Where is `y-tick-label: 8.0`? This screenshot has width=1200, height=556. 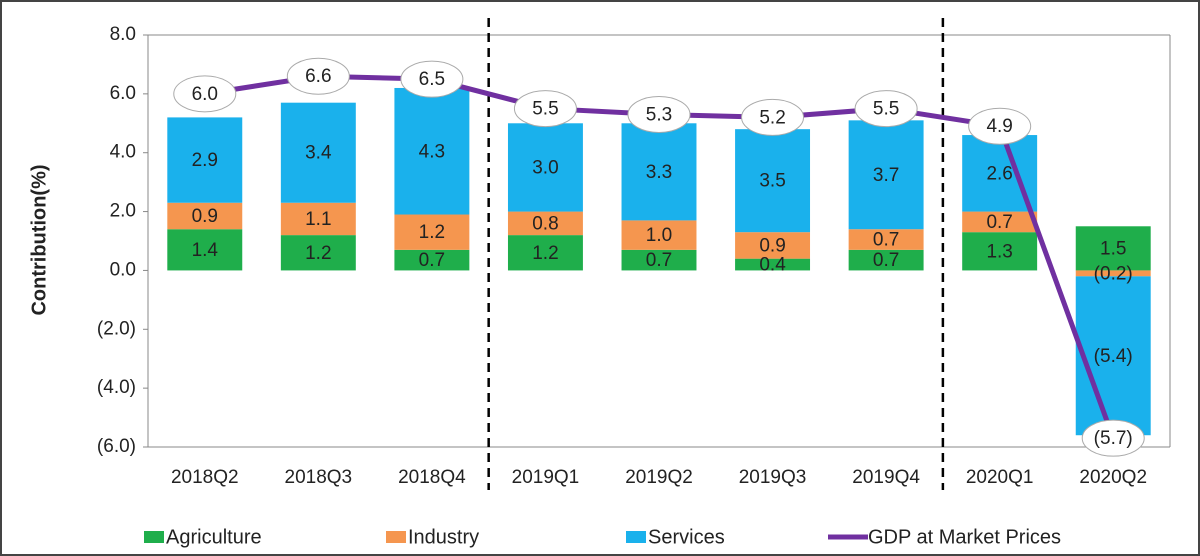
y-tick-label: 8.0 is located at coordinates (123, 34).